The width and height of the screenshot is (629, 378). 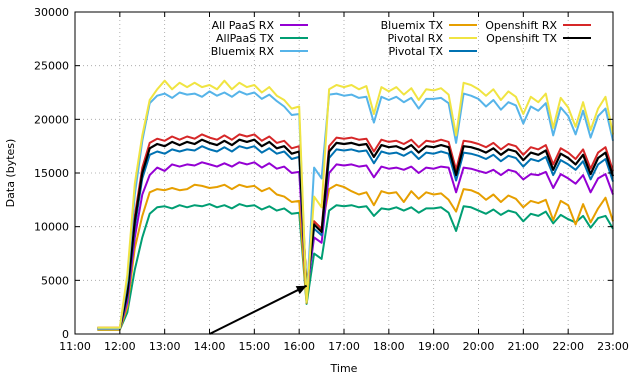 I want to click on legend-label-openshift-rx: Openshift RX, so click(x=521, y=25).